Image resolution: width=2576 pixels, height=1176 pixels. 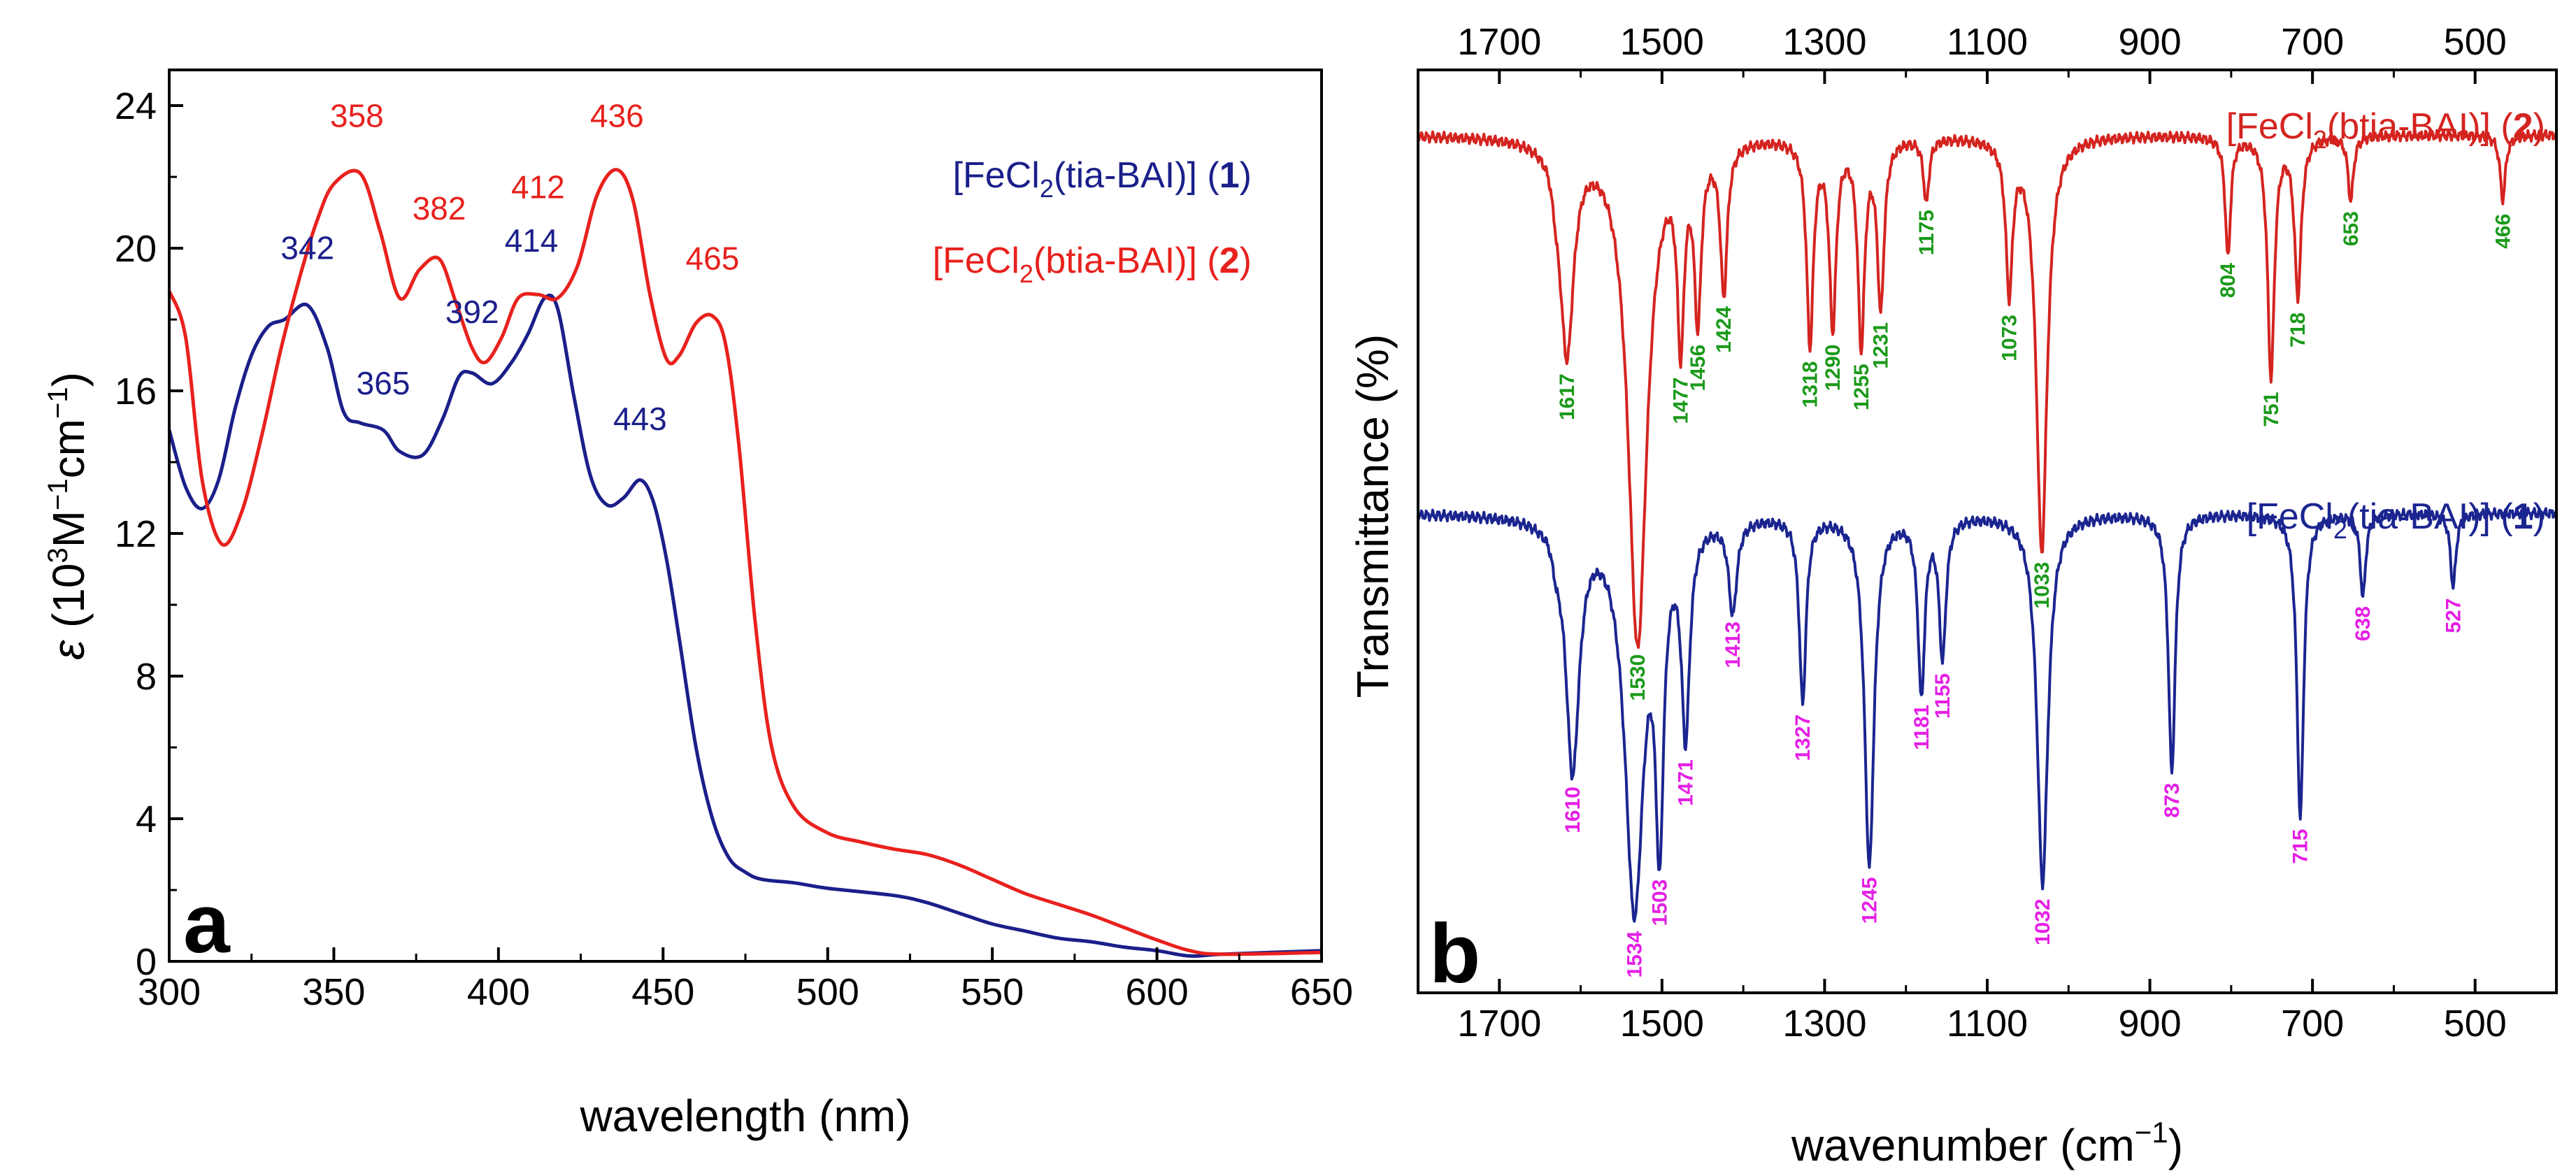 I want to click on panel-b-legend-item-1: [FeCl2(tia-BAI)] (1), so click(x=2396, y=520).